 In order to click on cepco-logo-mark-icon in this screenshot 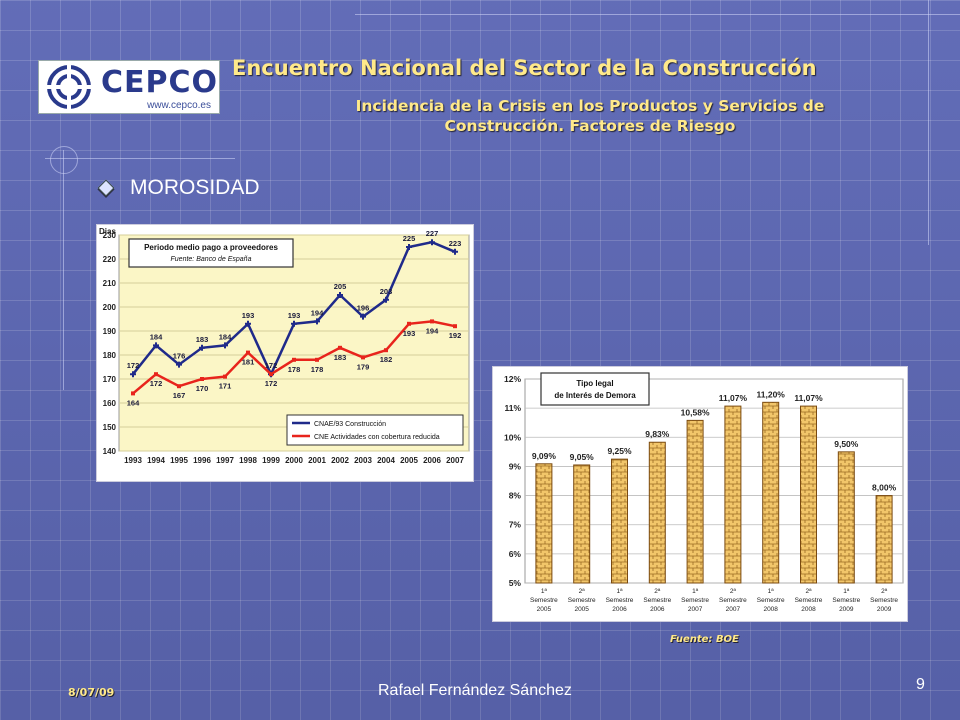, I will do `click(69, 87)`.